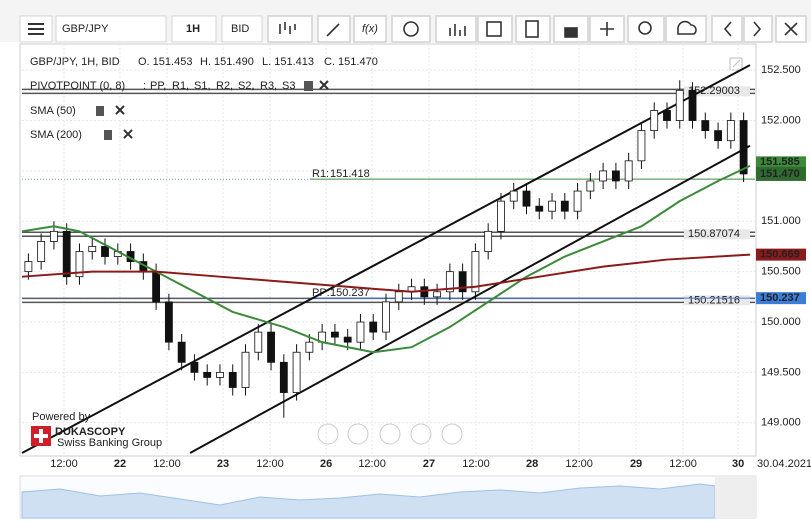 The width and height of the screenshot is (811, 522). Describe the element at coordinates (324, 85) in the screenshot. I see `indicator-close` at that location.